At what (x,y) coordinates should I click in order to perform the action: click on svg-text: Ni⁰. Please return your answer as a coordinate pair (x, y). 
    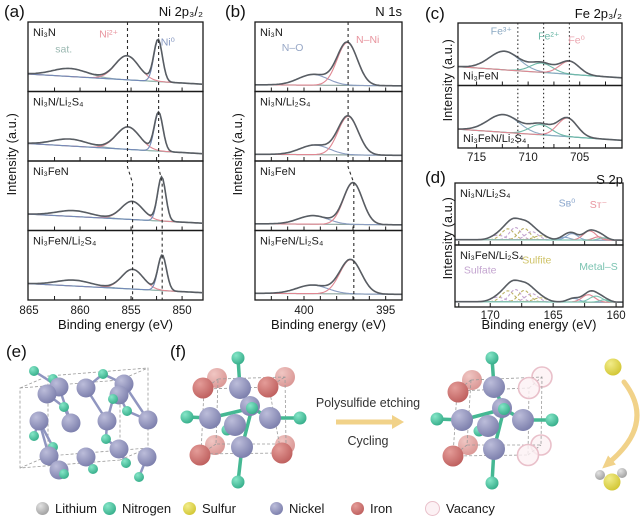
    Looking at the image, I should click on (168, 43).